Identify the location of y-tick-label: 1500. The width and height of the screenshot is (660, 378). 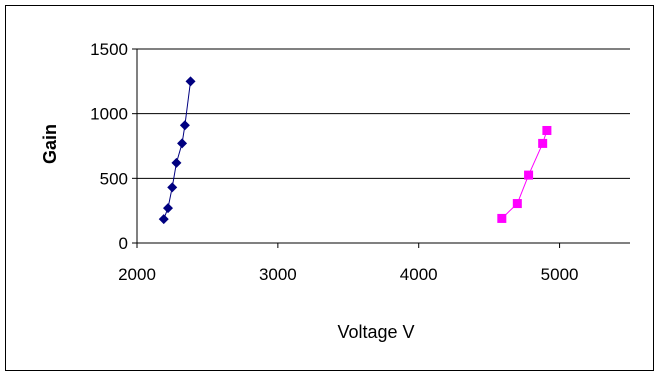
(109, 49).